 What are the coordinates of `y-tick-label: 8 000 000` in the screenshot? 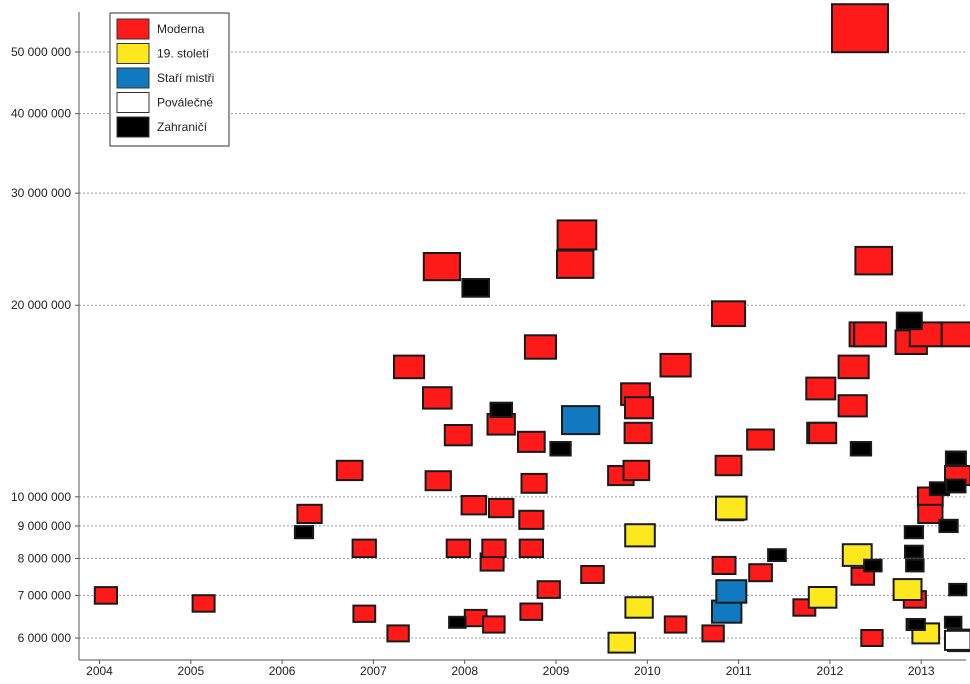 It's located at (45, 558).